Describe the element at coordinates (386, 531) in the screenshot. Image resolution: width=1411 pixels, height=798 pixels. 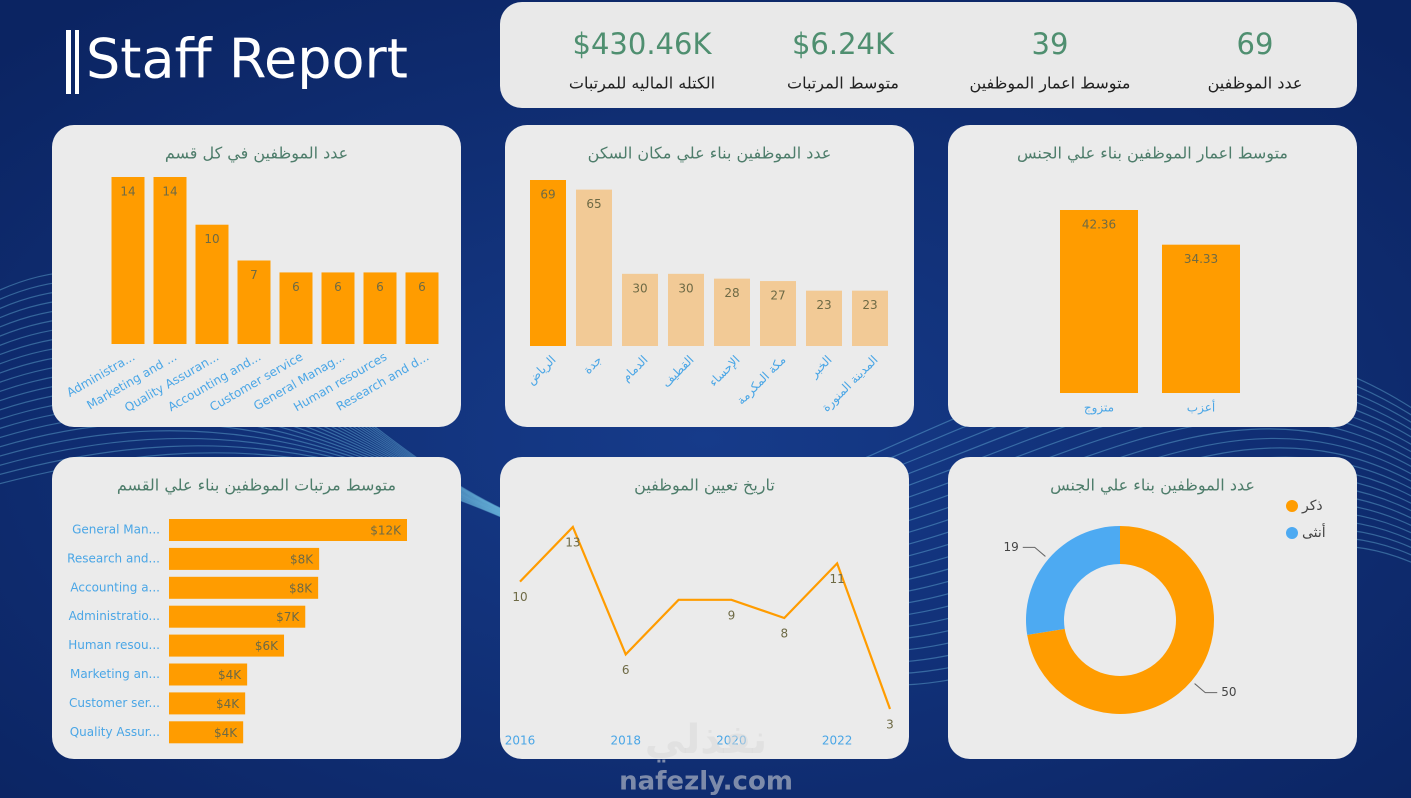
I see `data-label: $12K` at that location.